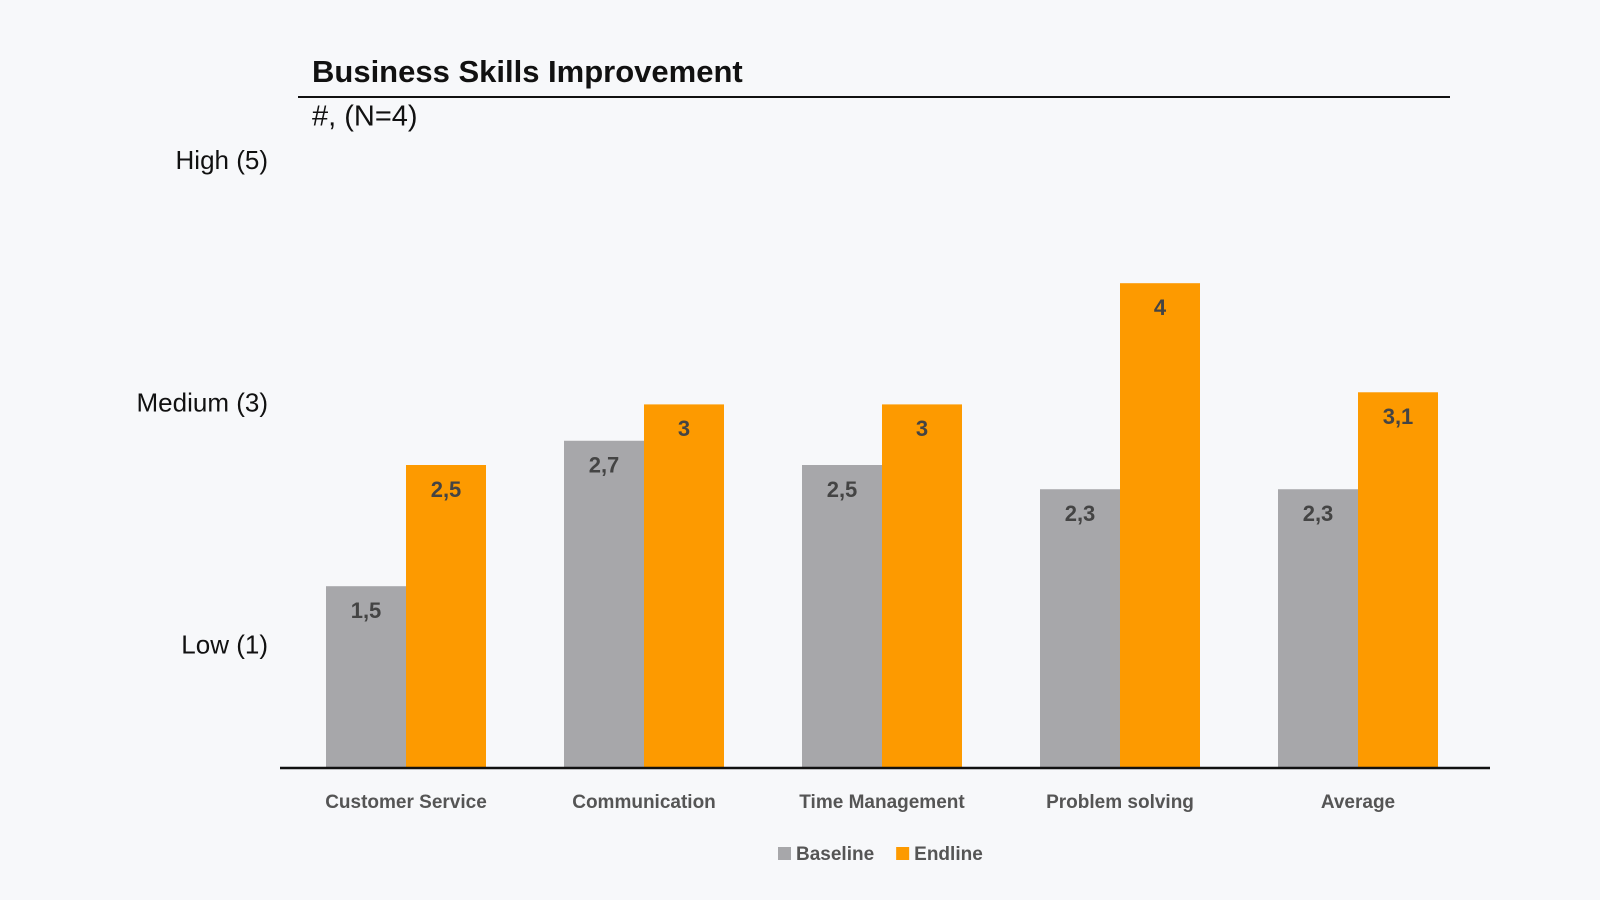 This screenshot has height=900, width=1600. I want to click on y-tick-label: High (5), so click(222, 160).